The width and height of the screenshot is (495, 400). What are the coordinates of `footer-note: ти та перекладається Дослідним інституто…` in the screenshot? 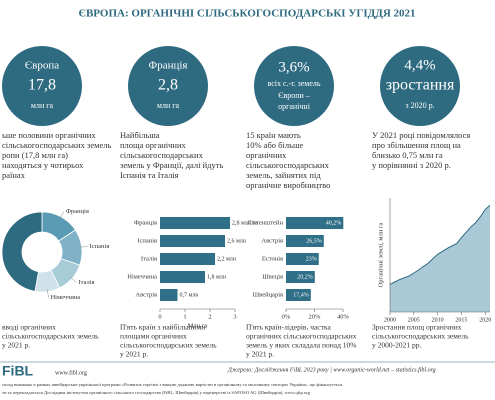 It's located at (156, 393).